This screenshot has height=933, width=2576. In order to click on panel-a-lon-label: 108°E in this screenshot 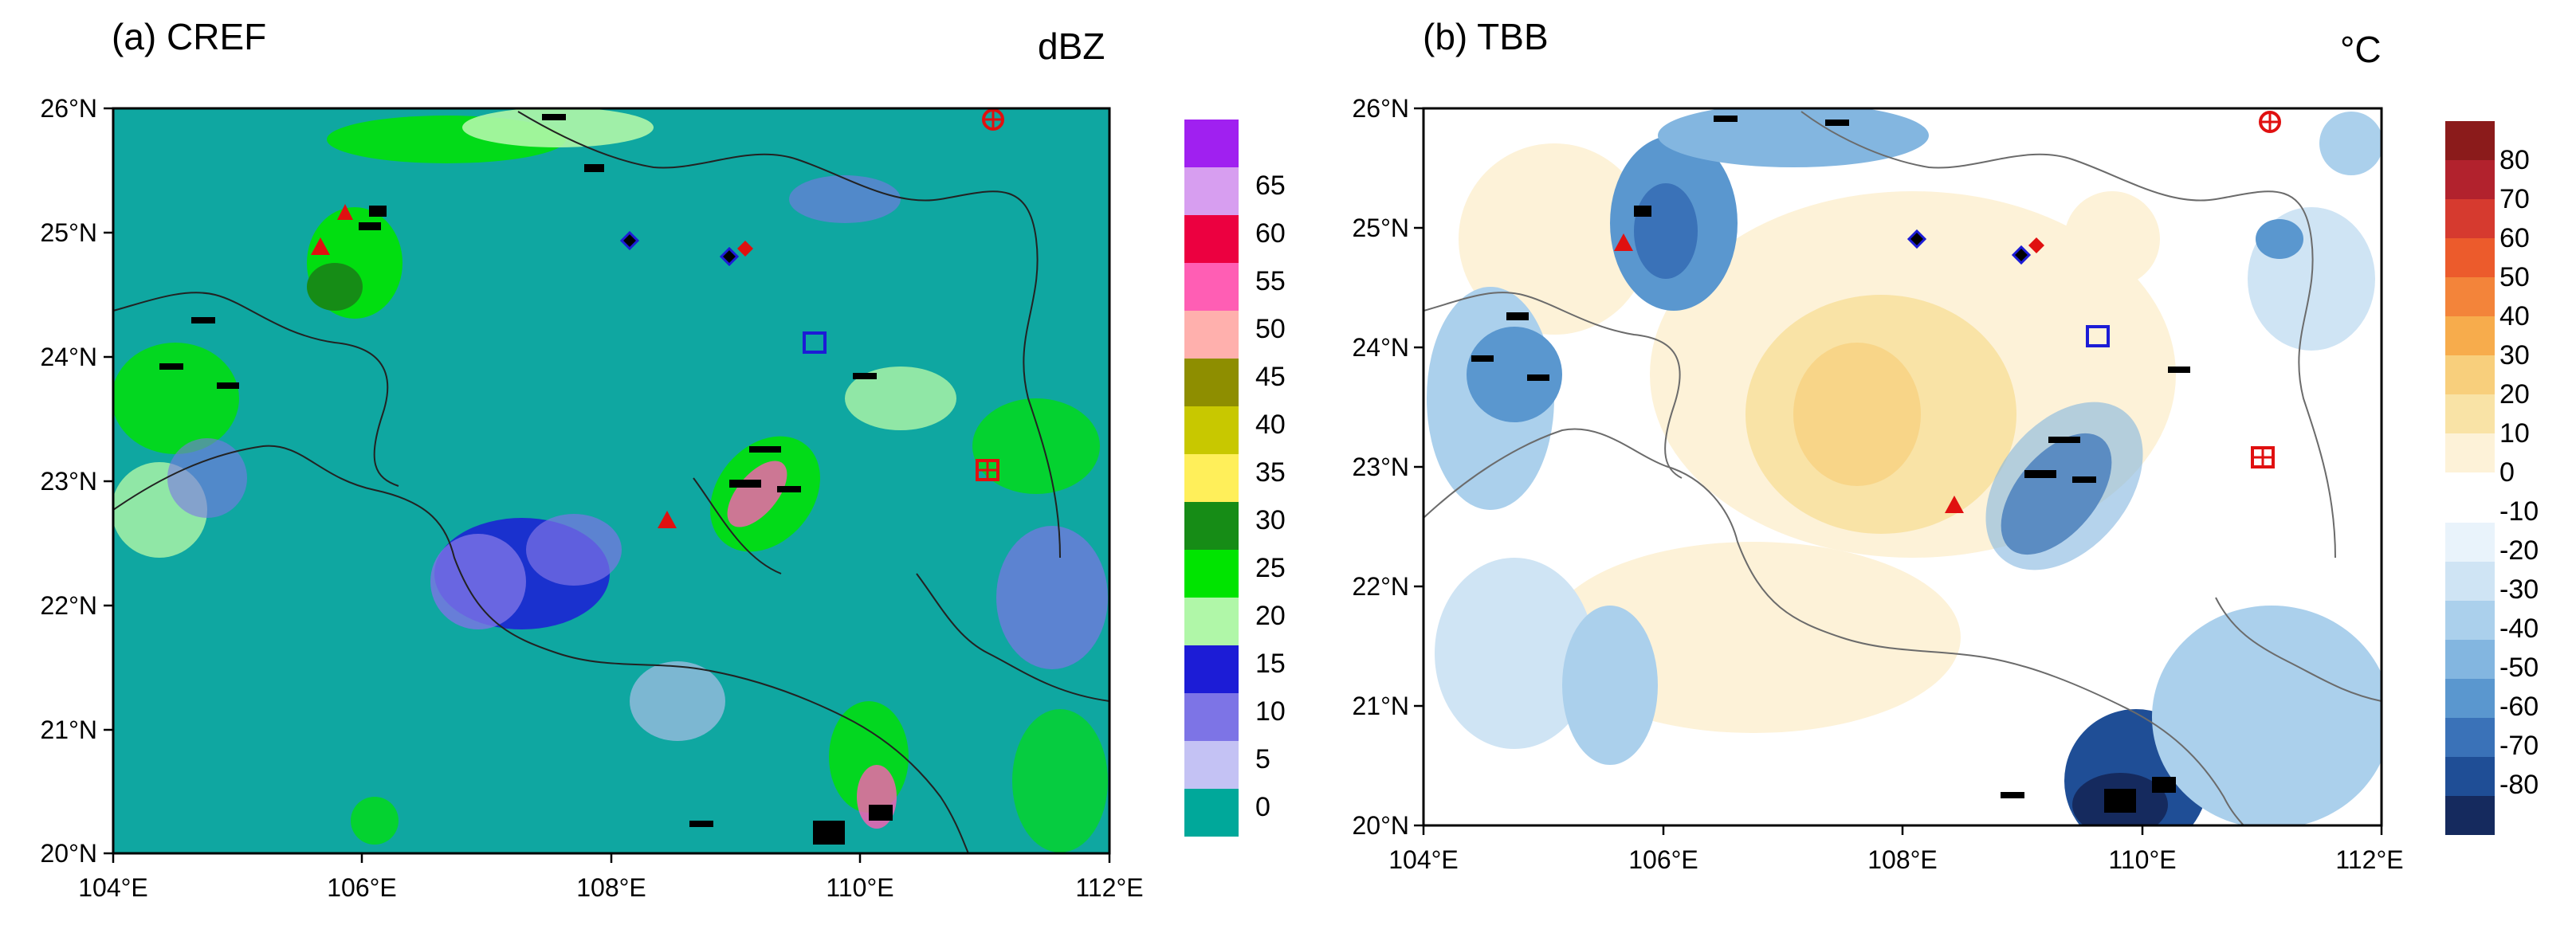, I will do `click(611, 887)`.